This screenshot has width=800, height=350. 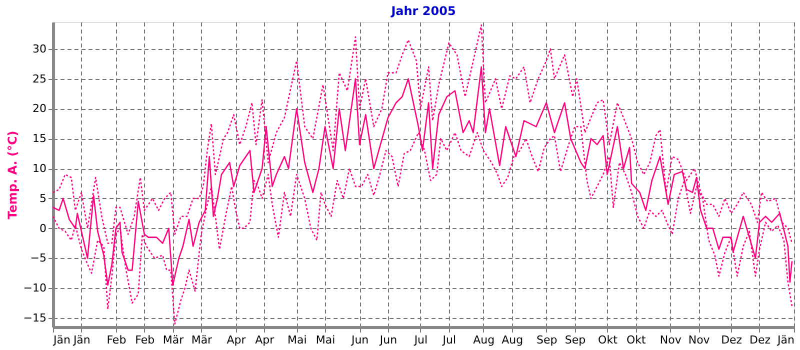 What do you see at coordinates (43, 228) in the screenshot?
I see `y-tick-label: 0` at bounding box center [43, 228].